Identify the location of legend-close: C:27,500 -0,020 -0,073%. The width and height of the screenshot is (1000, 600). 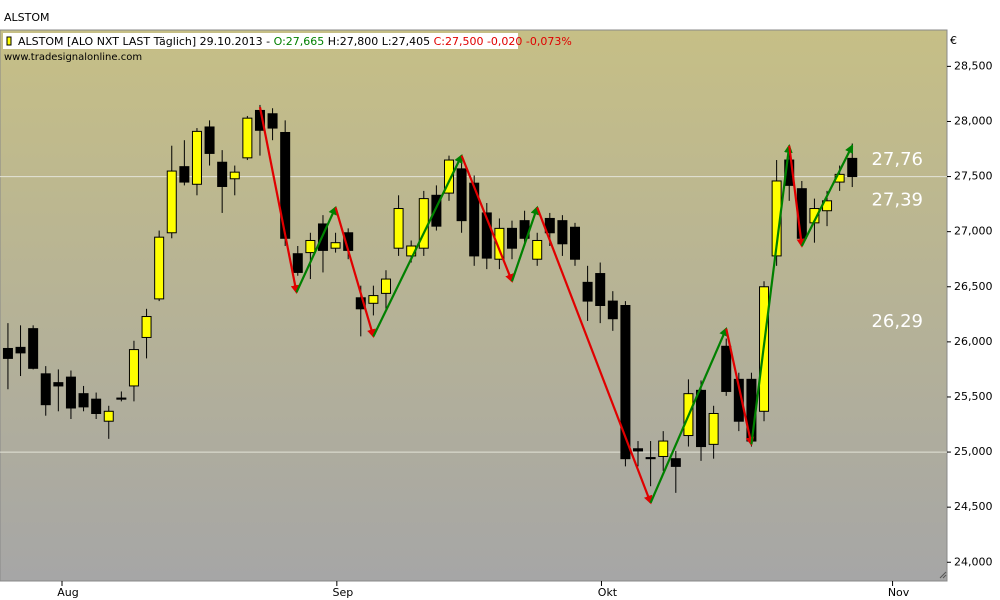
(503, 41).